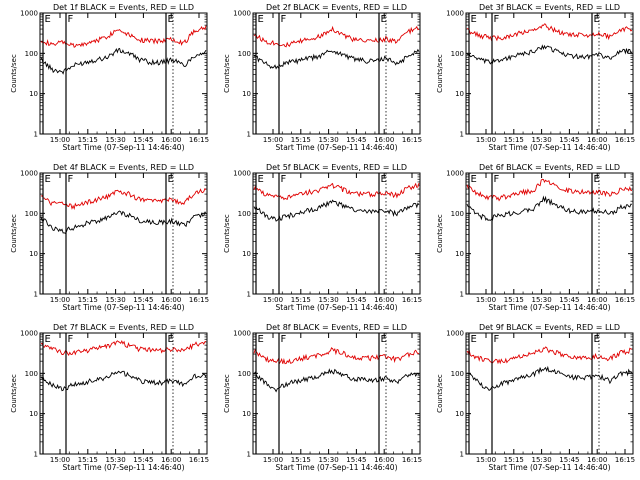 This screenshot has width=640, height=480. What do you see at coordinates (123, 7) in the screenshot?
I see `panel-title: Det 1f BLACK = Events, RED = LLD` at bounding box center [123, 7].